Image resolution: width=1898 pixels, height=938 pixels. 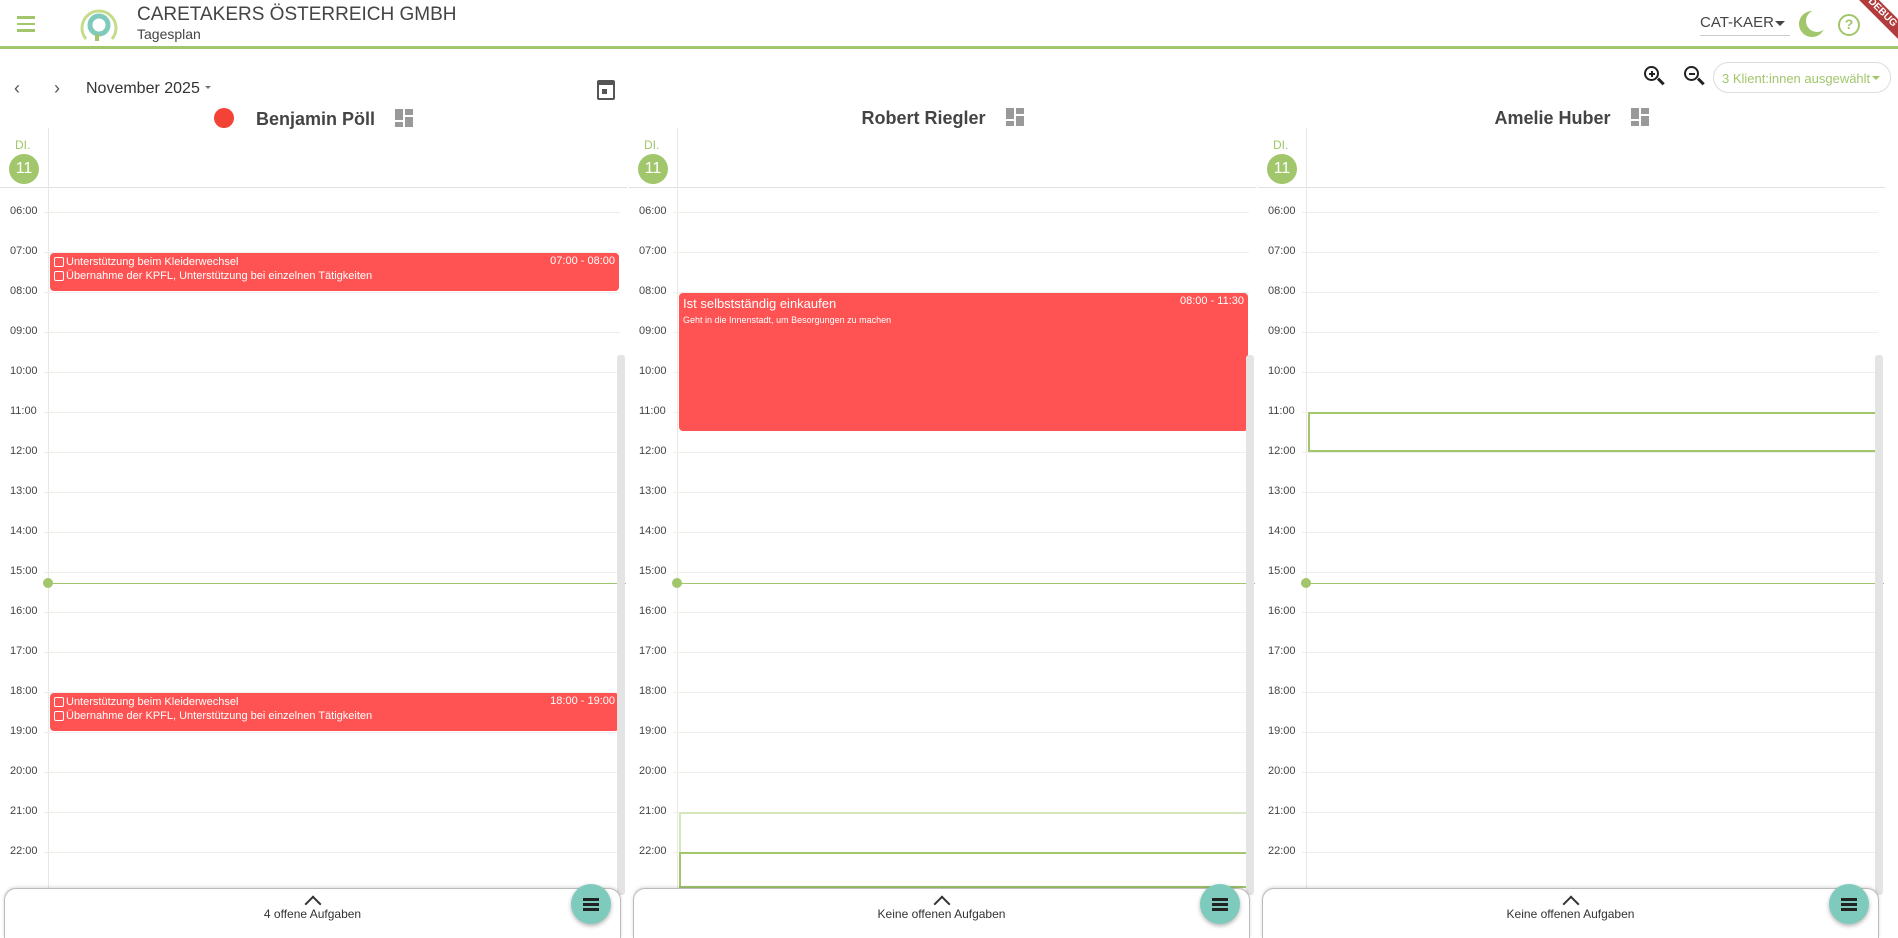 I want to click on hour-label: 21:00, so click(x=653, y=811).